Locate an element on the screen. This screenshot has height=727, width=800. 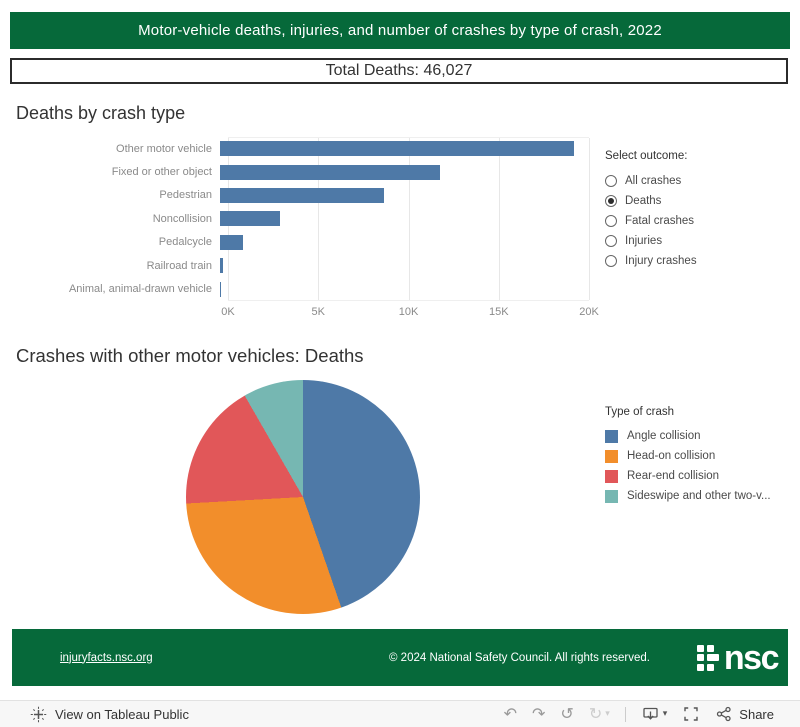
legend-item: Head-on collision is located at coordinates (688, 456).